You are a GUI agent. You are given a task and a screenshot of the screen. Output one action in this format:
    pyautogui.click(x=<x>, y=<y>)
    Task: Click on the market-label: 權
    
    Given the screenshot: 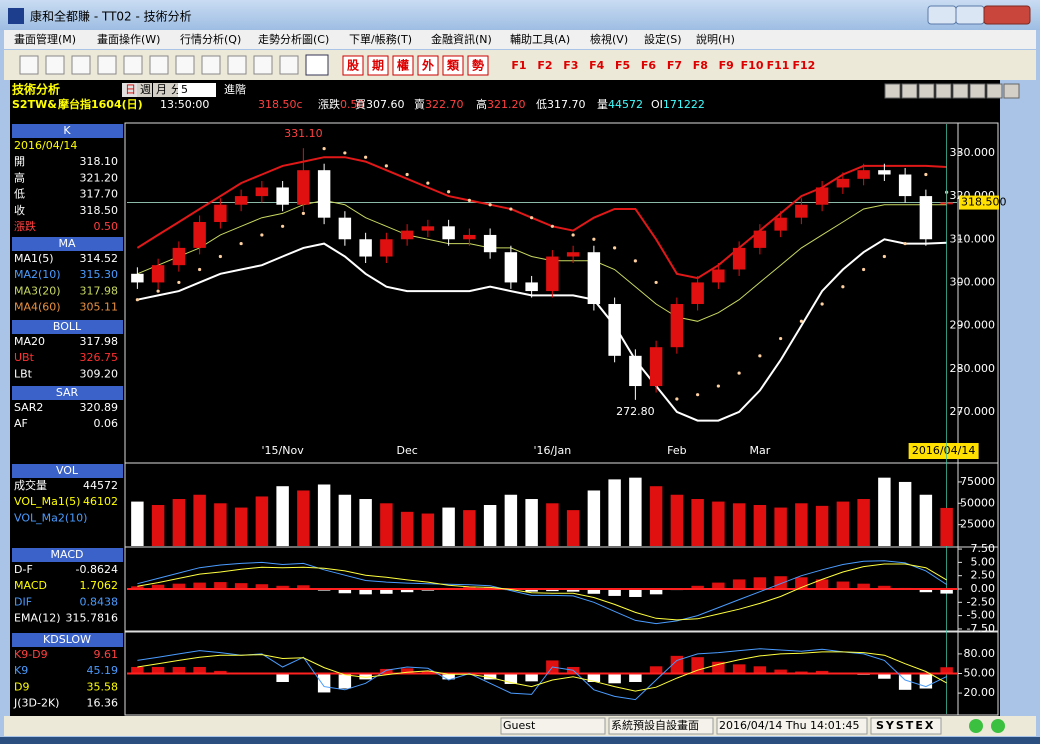 What is the action you would take?
    pyautogui.click(x=403, y=65)
    